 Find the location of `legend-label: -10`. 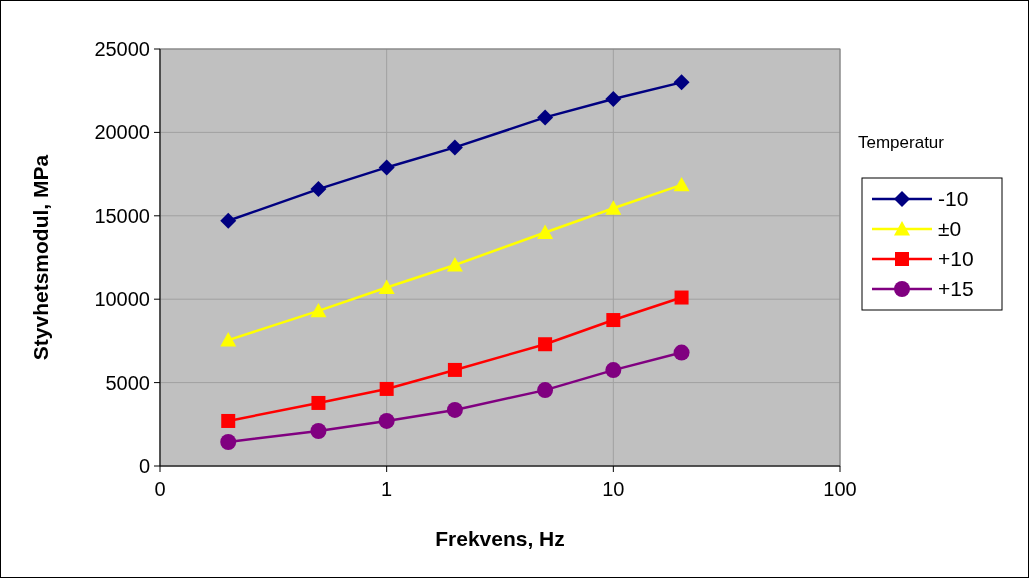

legend-label: -10 is located at coordinates (953, 199).